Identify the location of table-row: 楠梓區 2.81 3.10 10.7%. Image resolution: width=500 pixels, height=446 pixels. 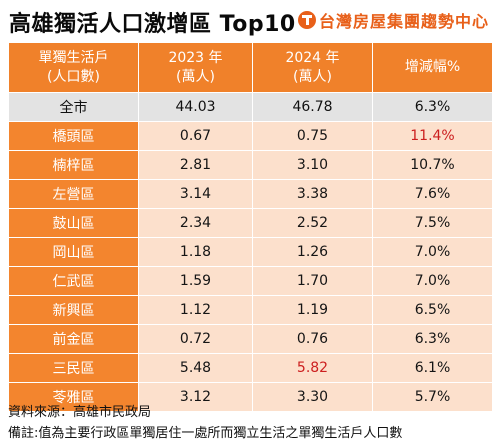
(250, 165).